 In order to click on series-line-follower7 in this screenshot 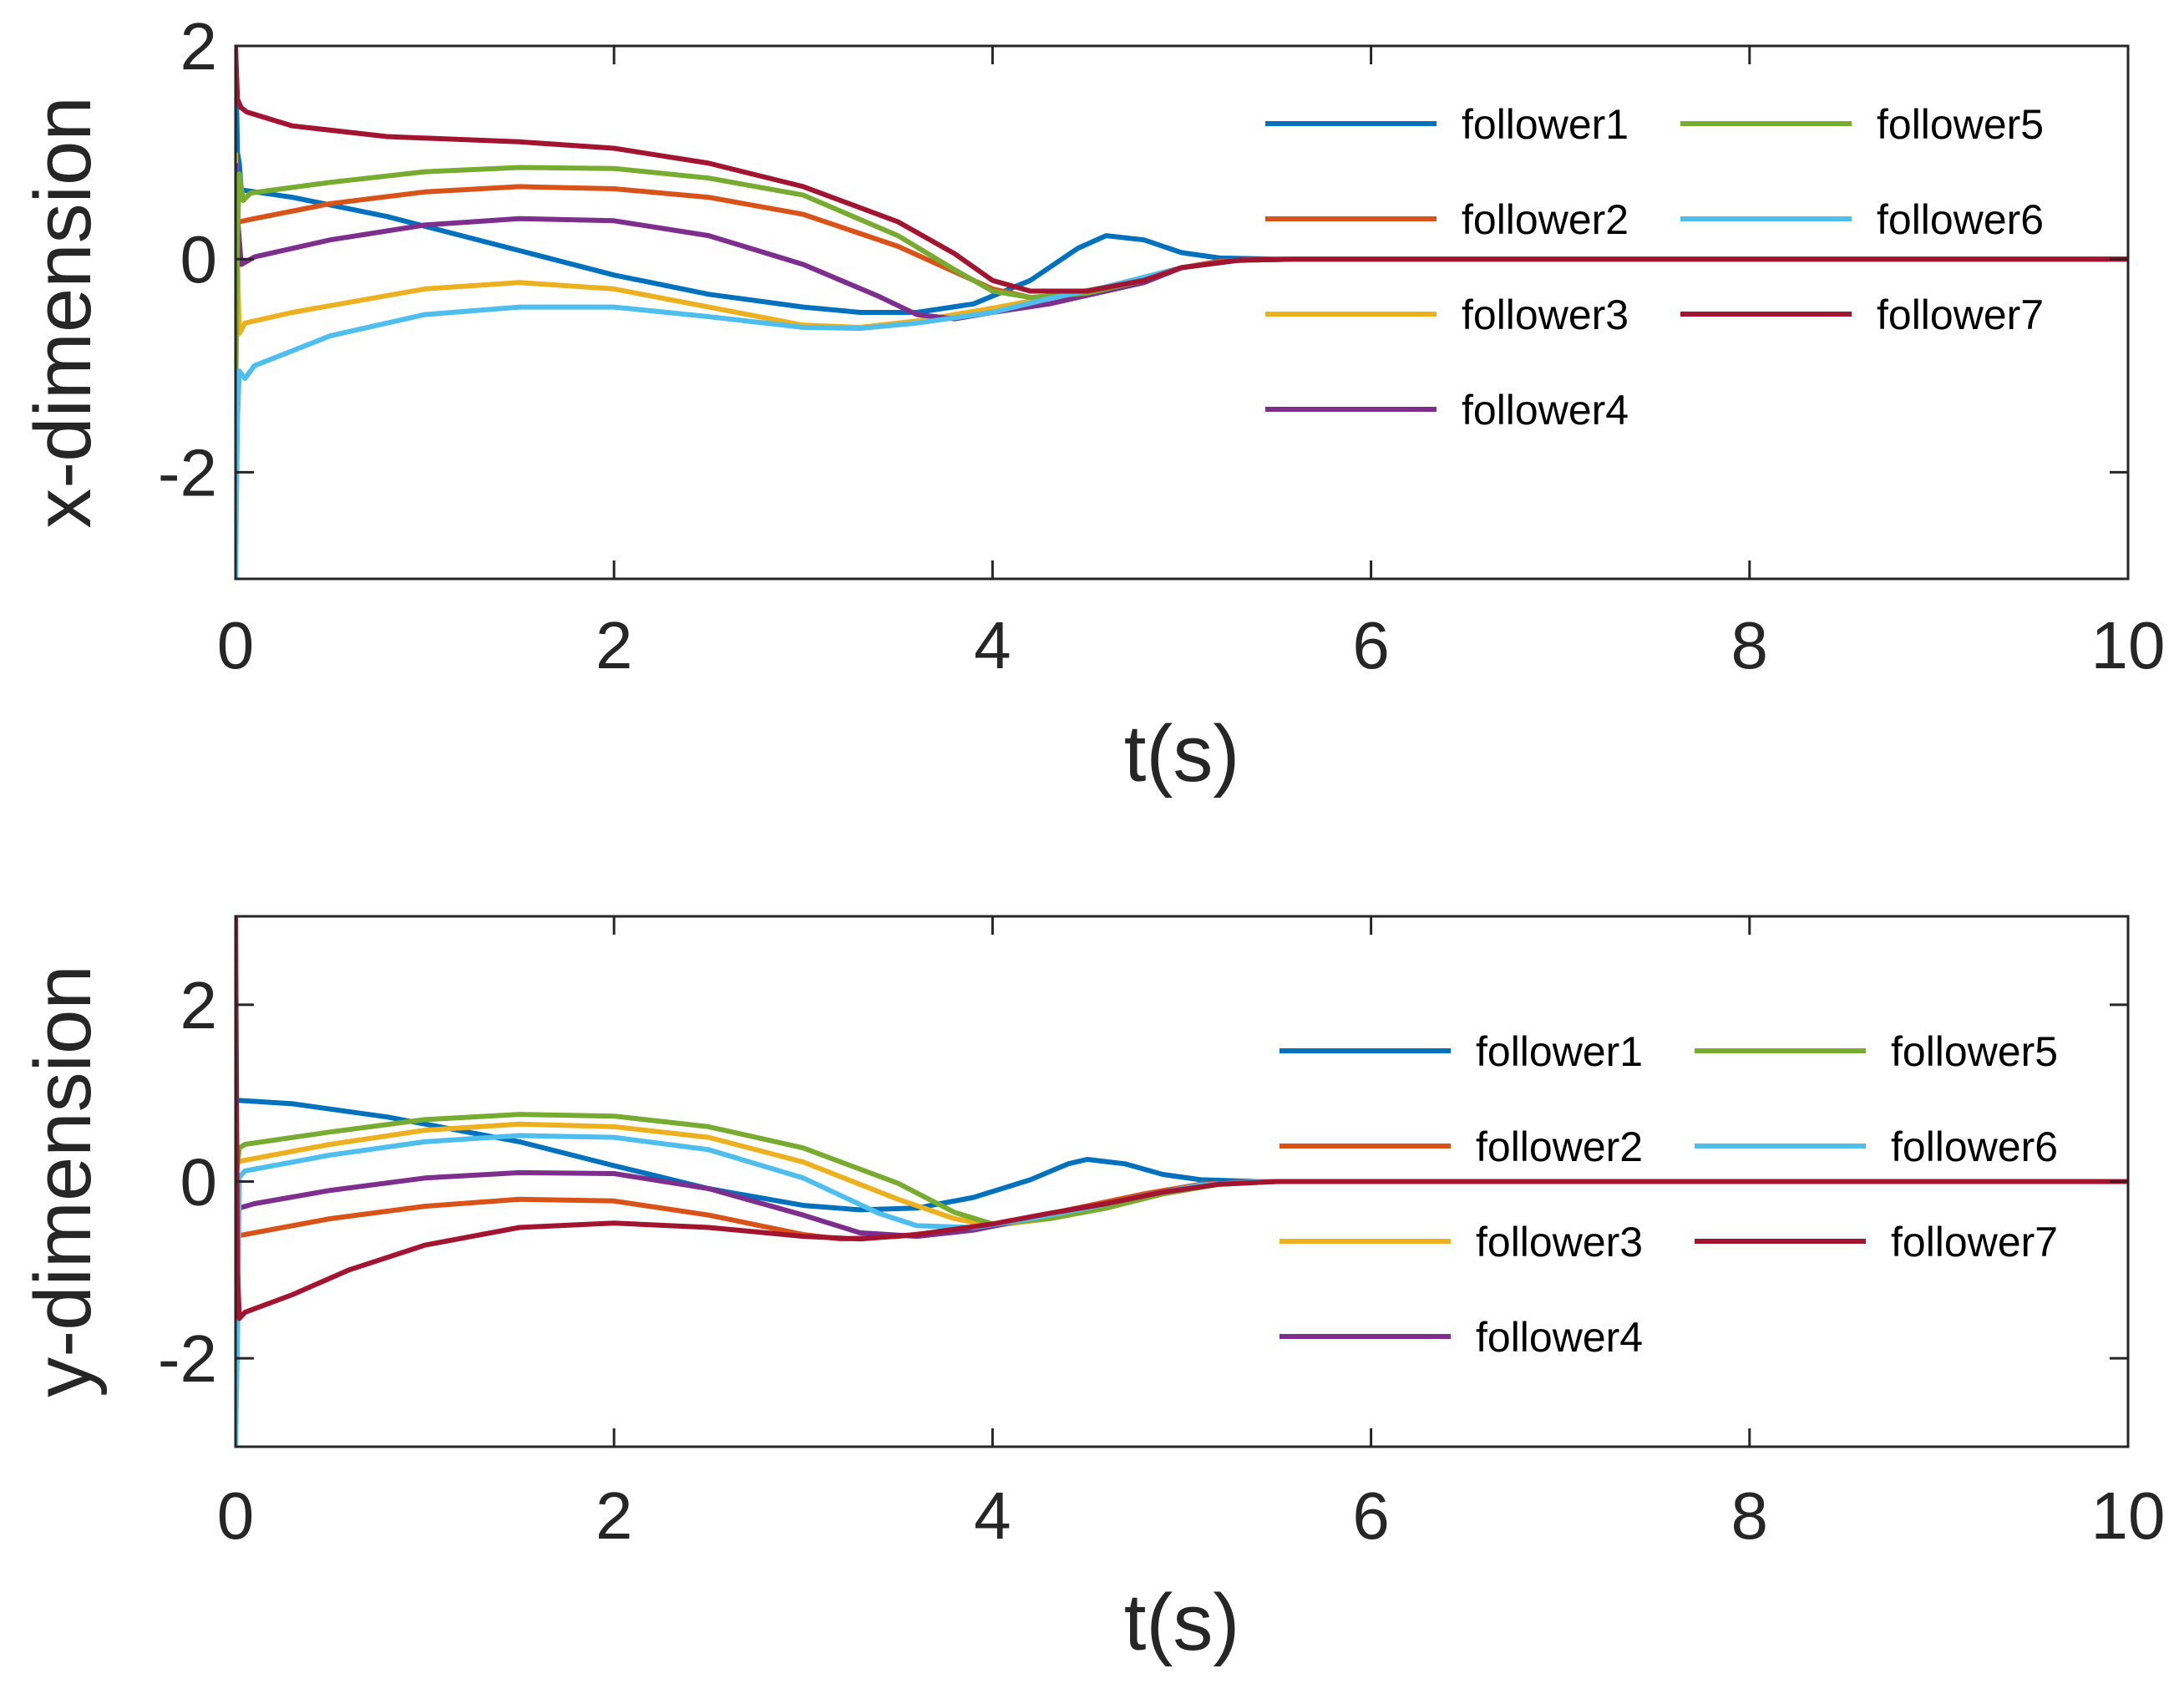, I will do `click(1182, 170)`.